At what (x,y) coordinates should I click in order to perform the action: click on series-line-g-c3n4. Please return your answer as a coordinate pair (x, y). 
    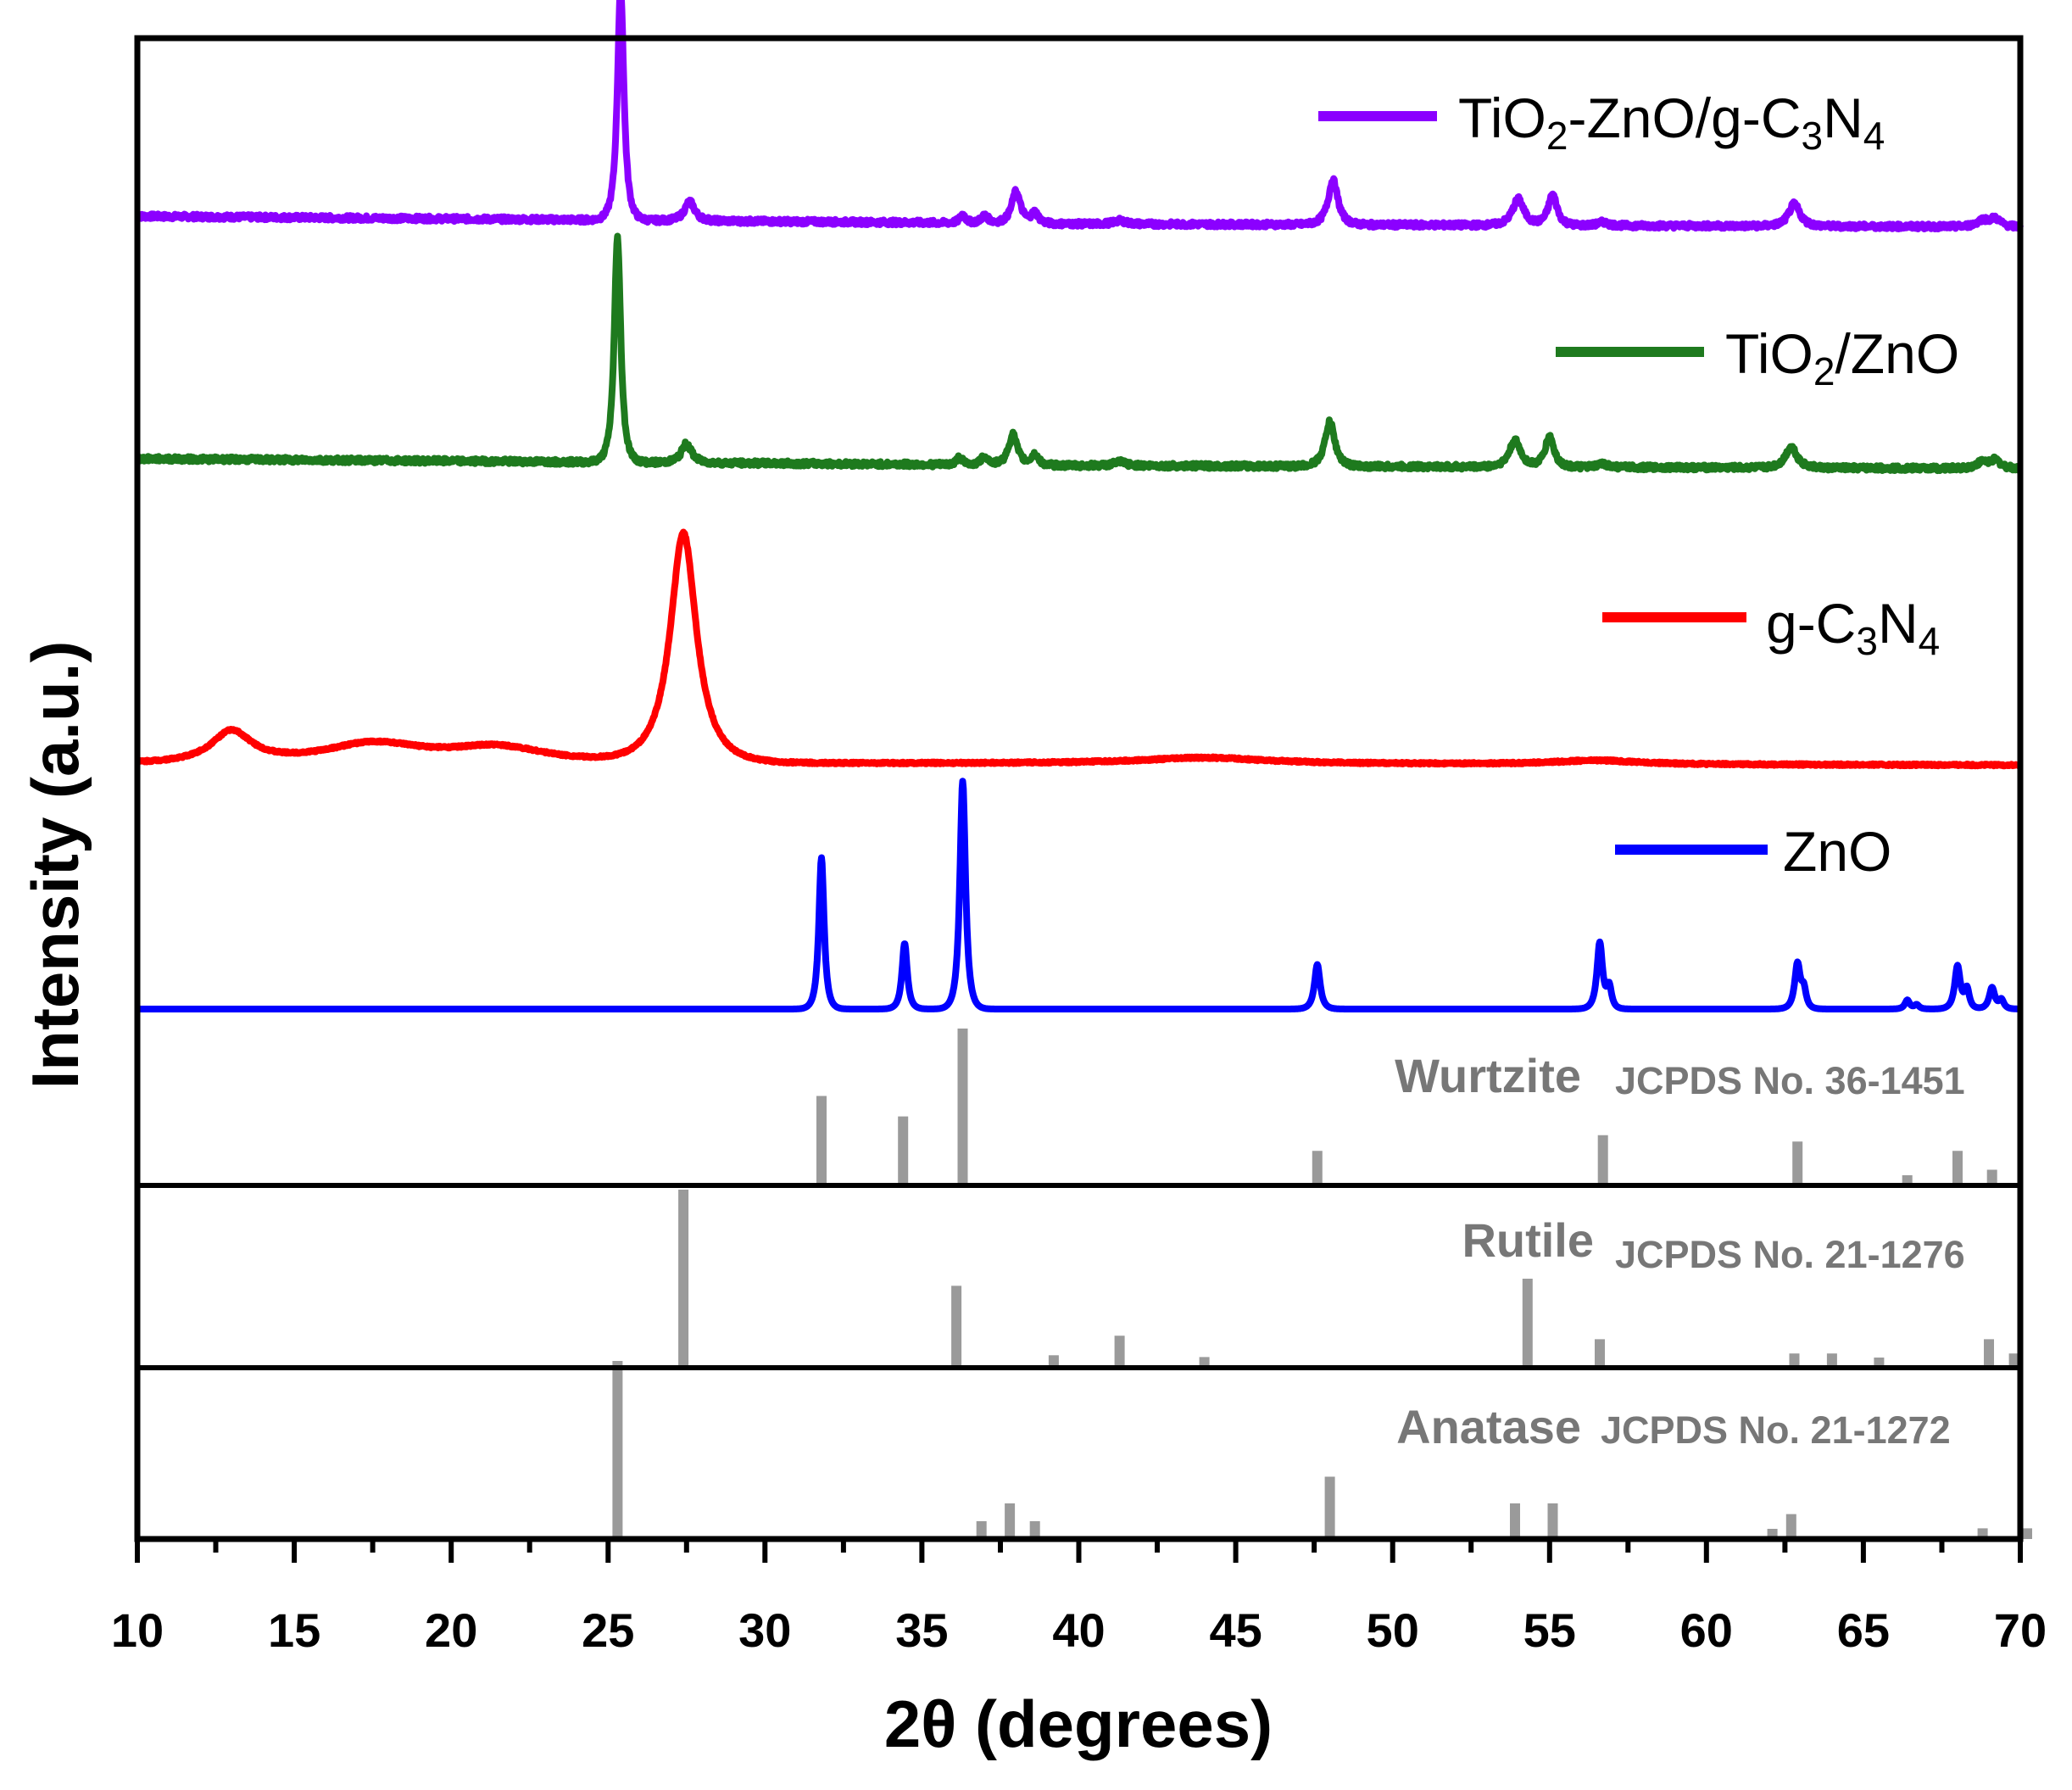
    Looking at the image, I should click on (1079, 649).